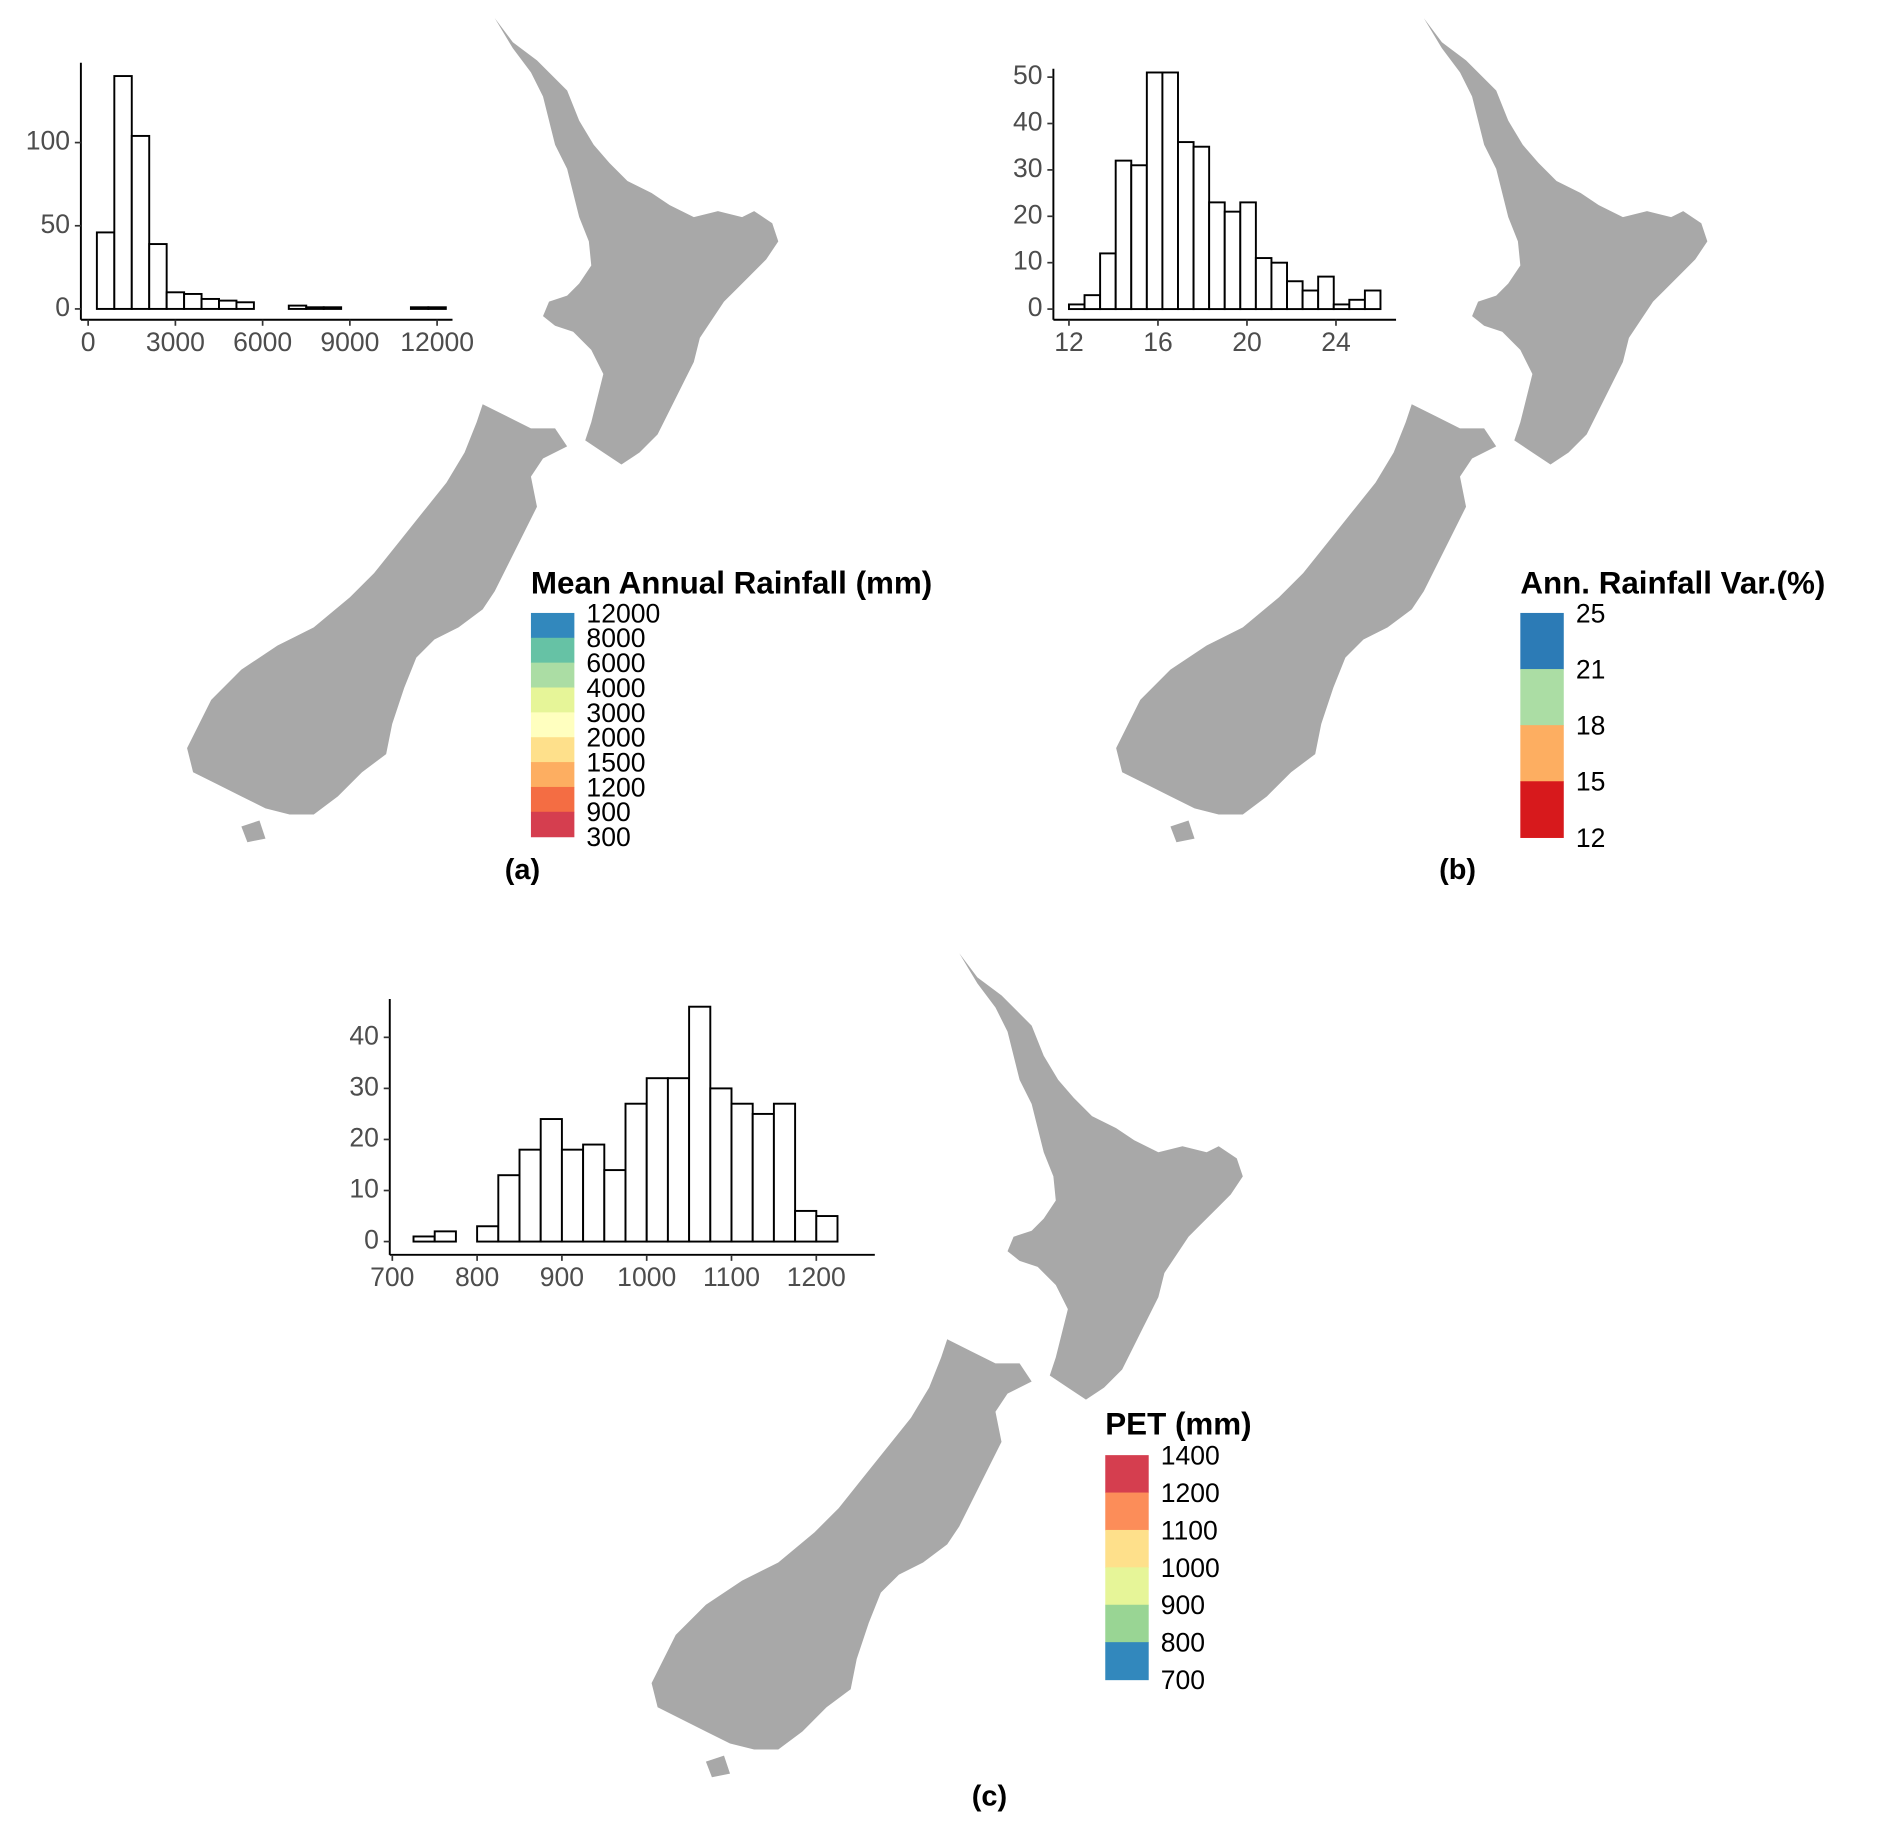 Image resolution: width=1892 pixels, height=1834 pixels. What do you see at coordinates (1591, 726) in the screenshot?
I see `legend-label: 18` at bounding box center [1591, 726].